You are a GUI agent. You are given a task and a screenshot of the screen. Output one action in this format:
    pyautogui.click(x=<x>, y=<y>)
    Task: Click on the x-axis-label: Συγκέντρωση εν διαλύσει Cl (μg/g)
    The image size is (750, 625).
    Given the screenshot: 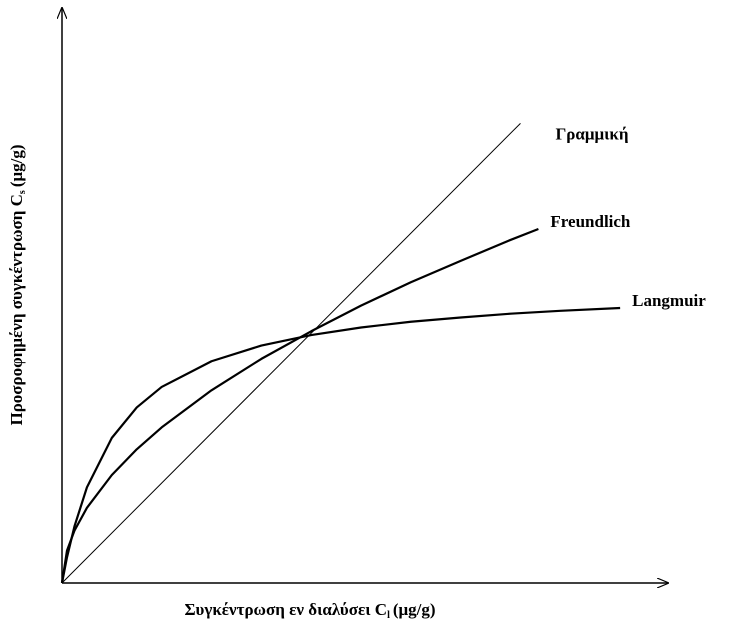 What is the action you would take?
    pyautogui.click(x=309, y=610)
    